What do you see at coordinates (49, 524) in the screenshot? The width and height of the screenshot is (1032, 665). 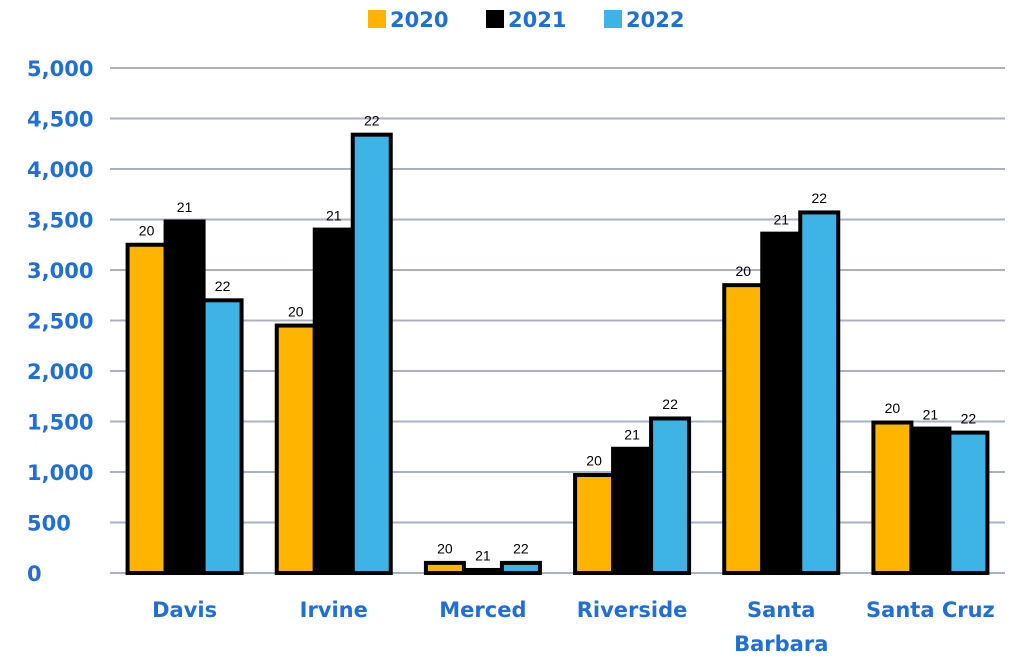 I see `y-tick-label: 500` at bounding box center [49, 524].